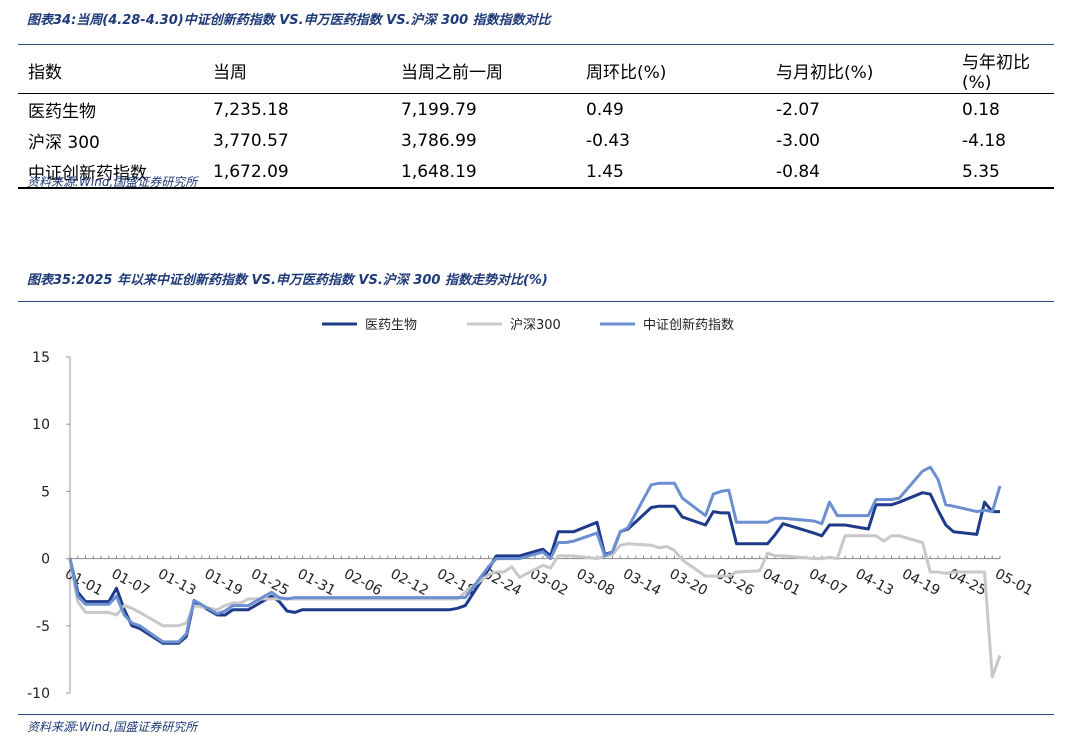 This screenshot has width=1080, height=743. Describe the element at coordinates (671, 71) in the screenshot. I see `header-wow: 周环比(%)` at that location.